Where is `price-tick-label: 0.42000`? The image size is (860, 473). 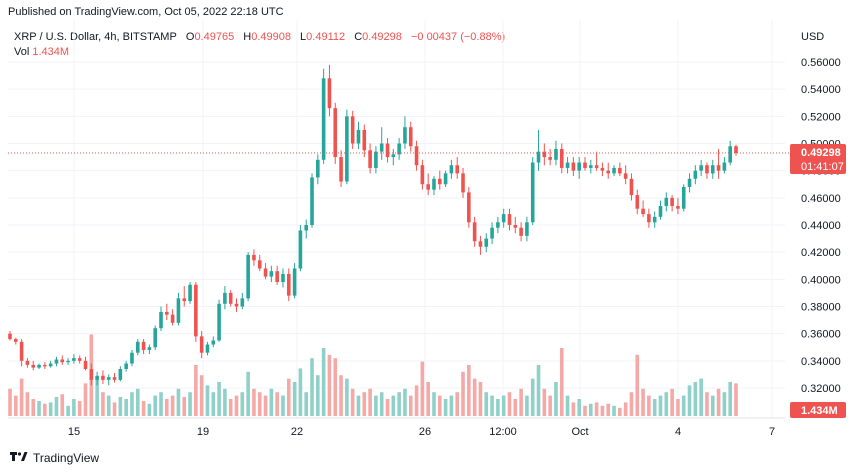
price-tick-label: 0.42000 is located at coordinates (821, 253).